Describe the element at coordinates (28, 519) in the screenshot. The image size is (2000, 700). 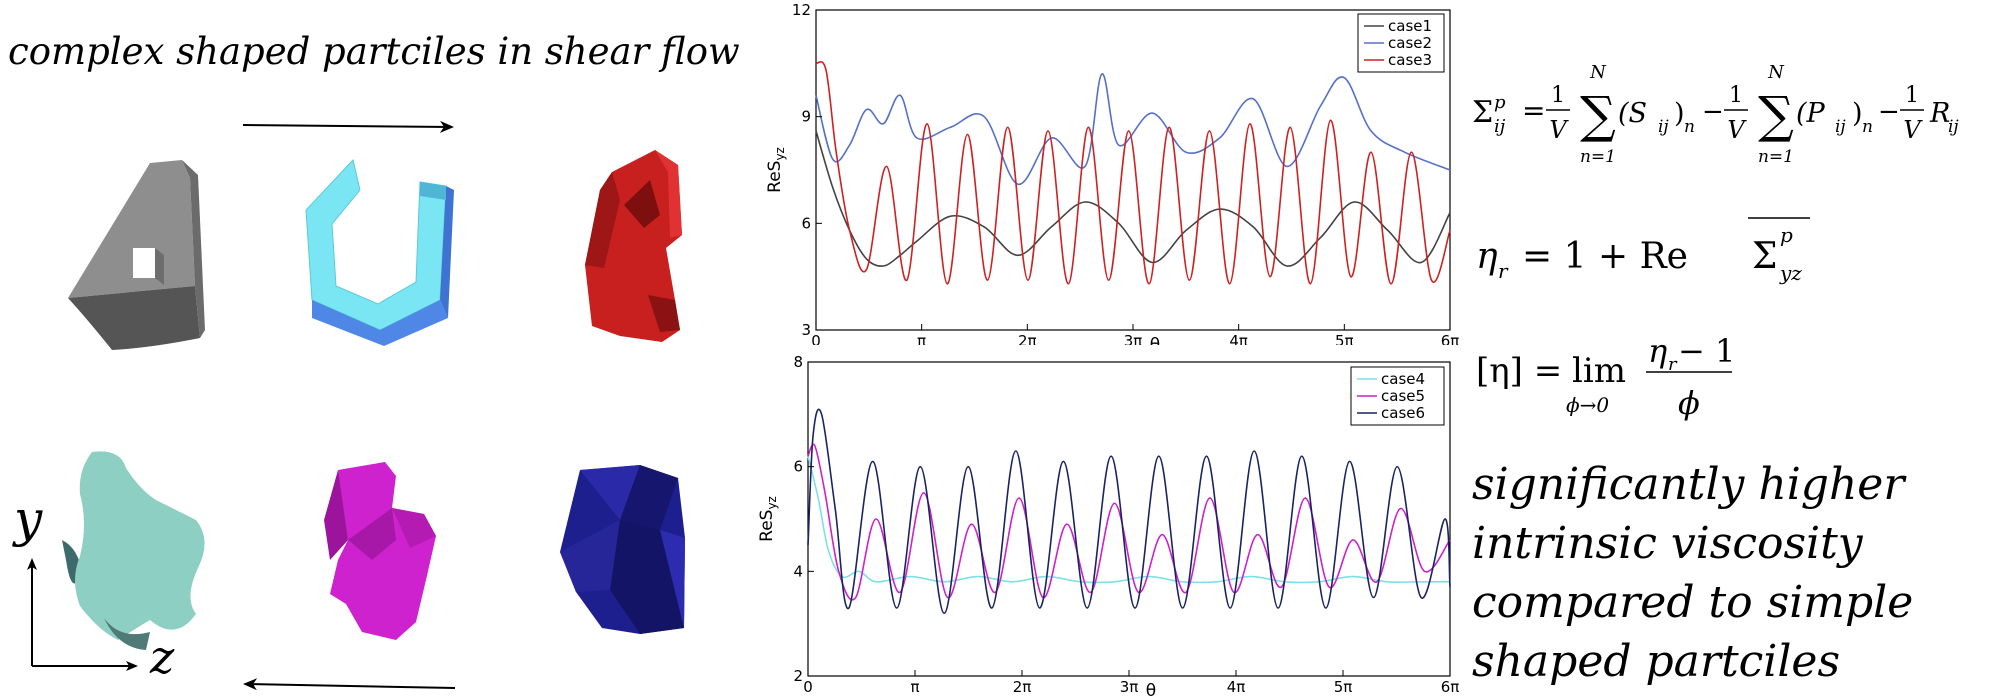
I see `y-axis-letter: y` at that location.